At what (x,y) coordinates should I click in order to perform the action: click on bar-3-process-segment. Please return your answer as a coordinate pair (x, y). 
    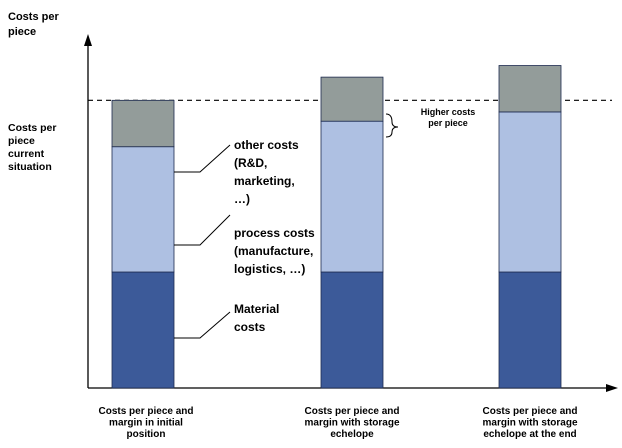
    Looking at the image, I should click on (530, 192).